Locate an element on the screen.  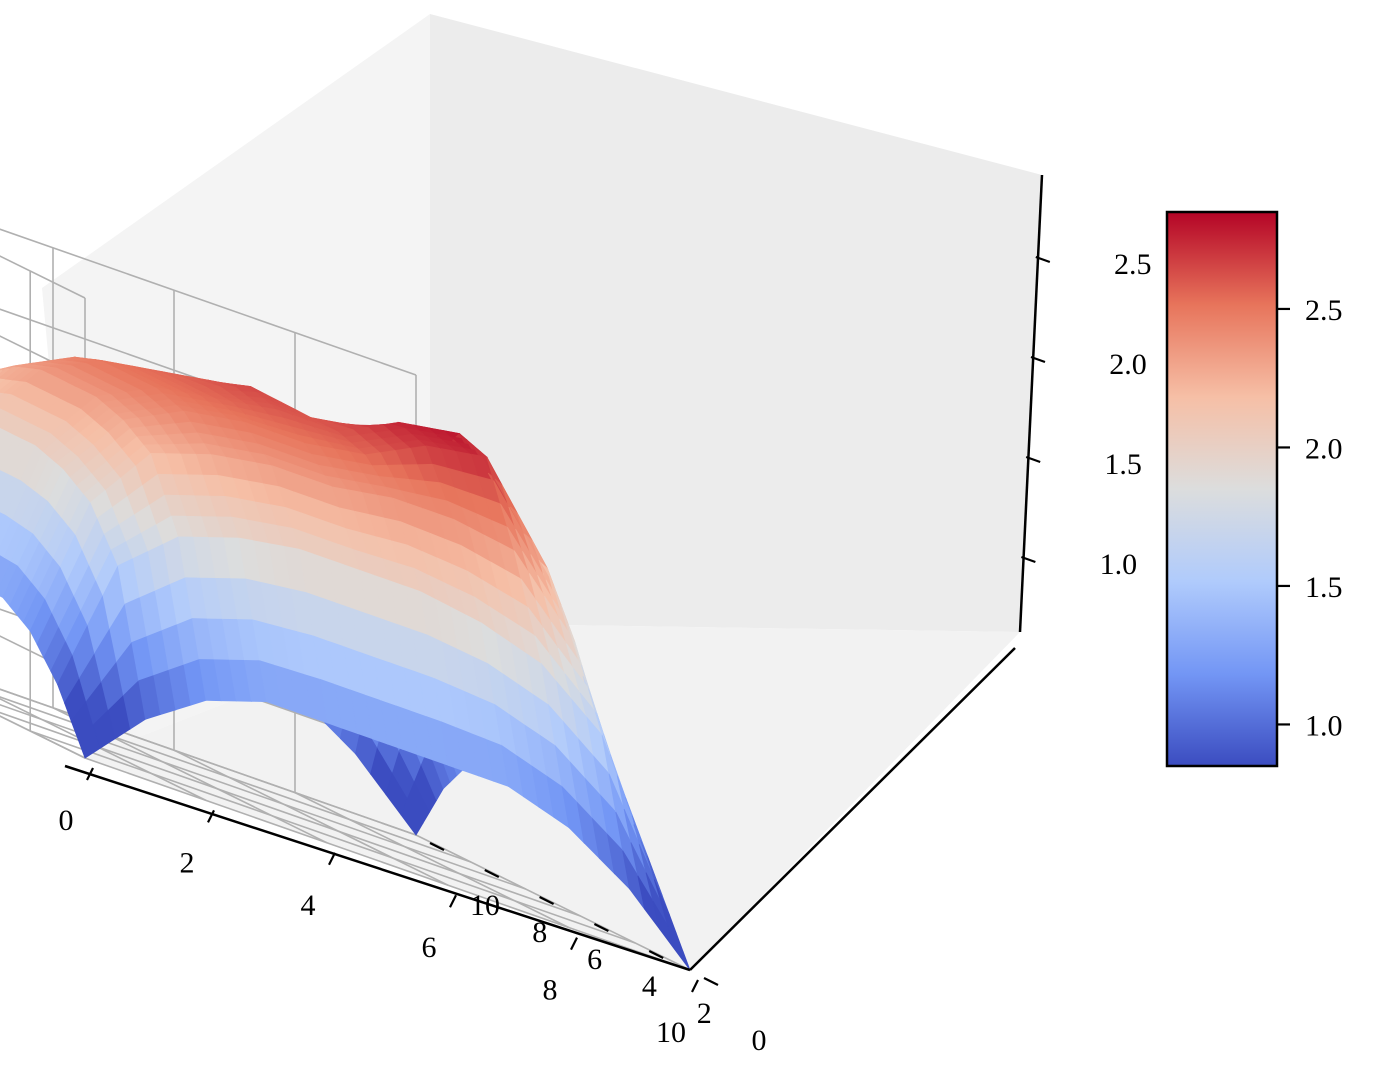
z-axis-ticks: 1.0 1.5 2.0 2.5 is located at coordinates (1086, 414).